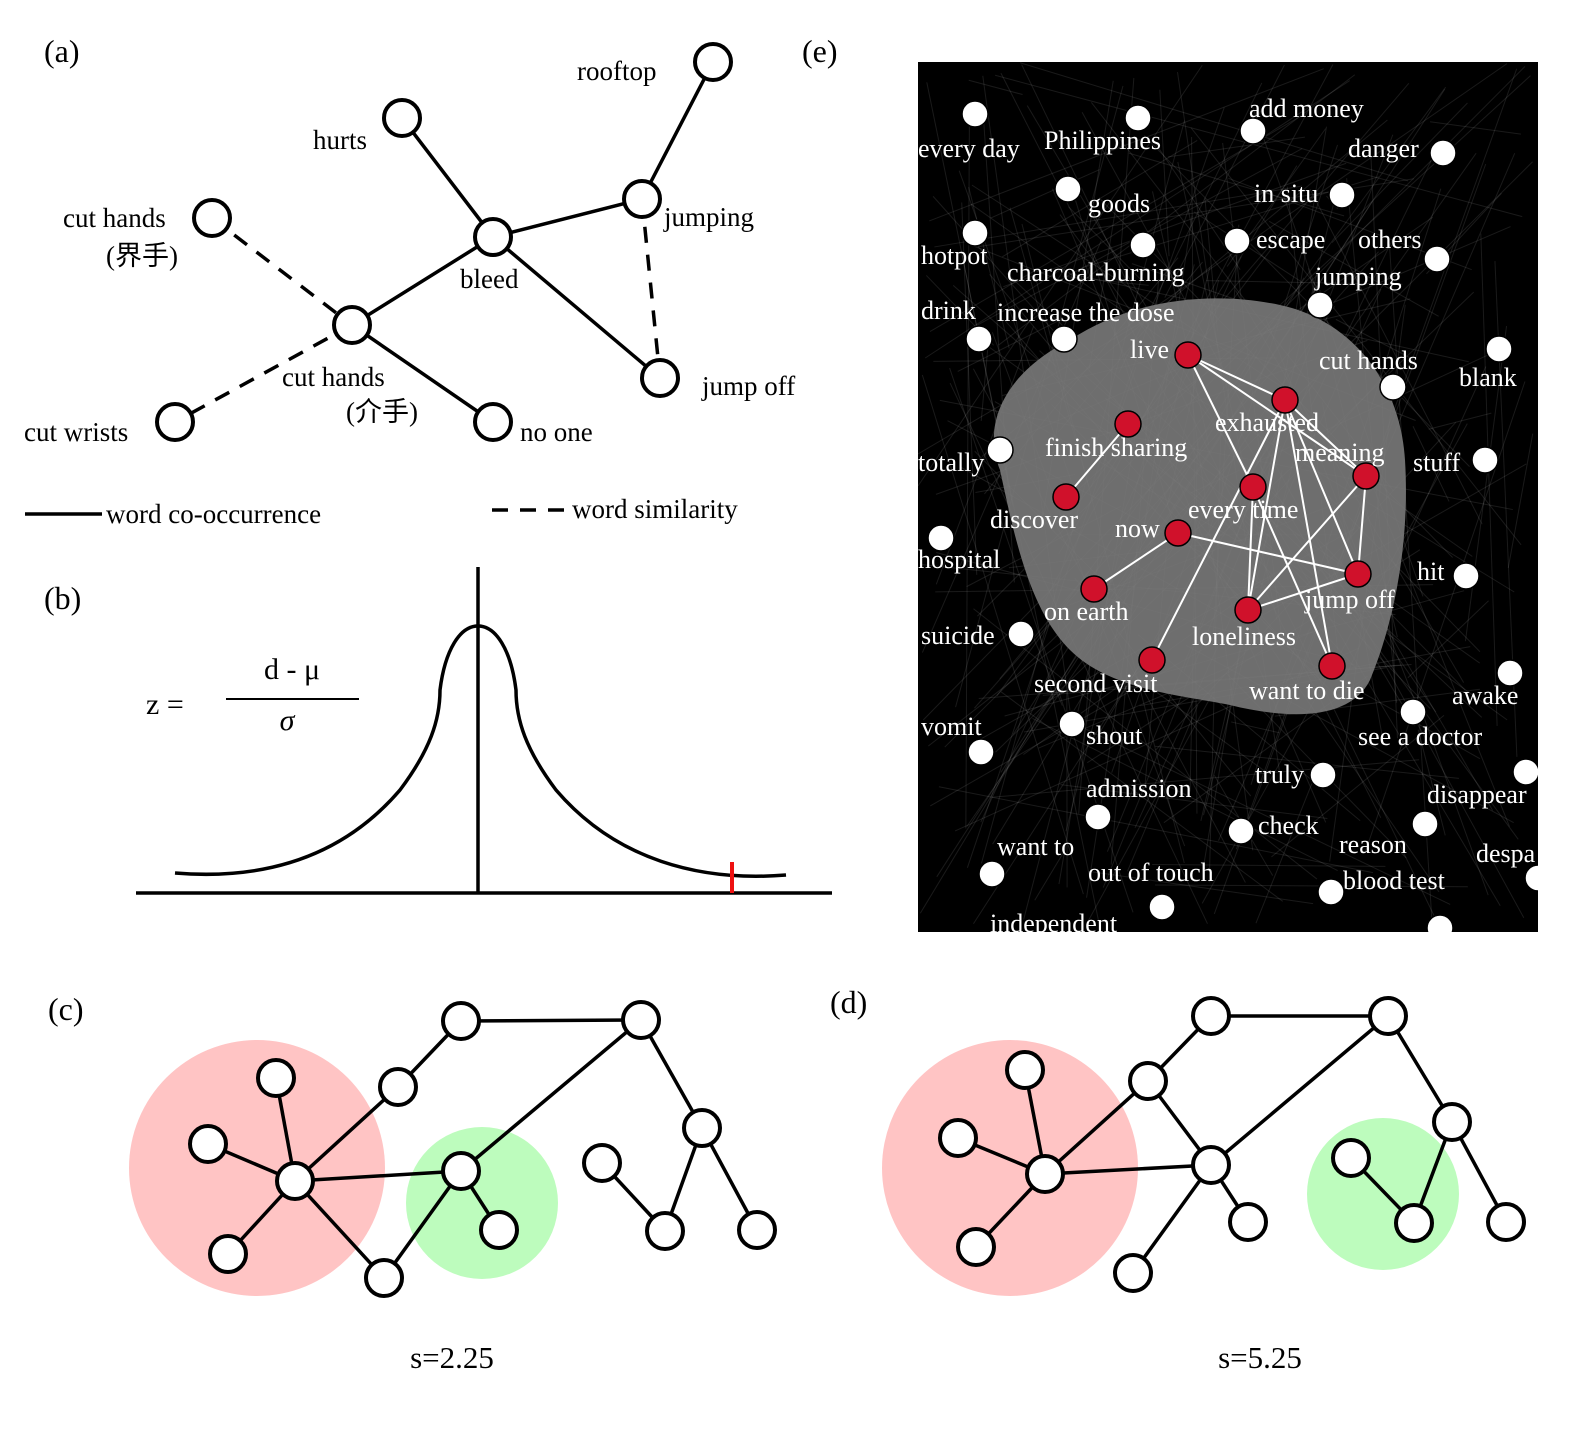  Describe the element at coordinates (1064, 339) in the screenshot. I see `node-increase-the-dose` at that location.